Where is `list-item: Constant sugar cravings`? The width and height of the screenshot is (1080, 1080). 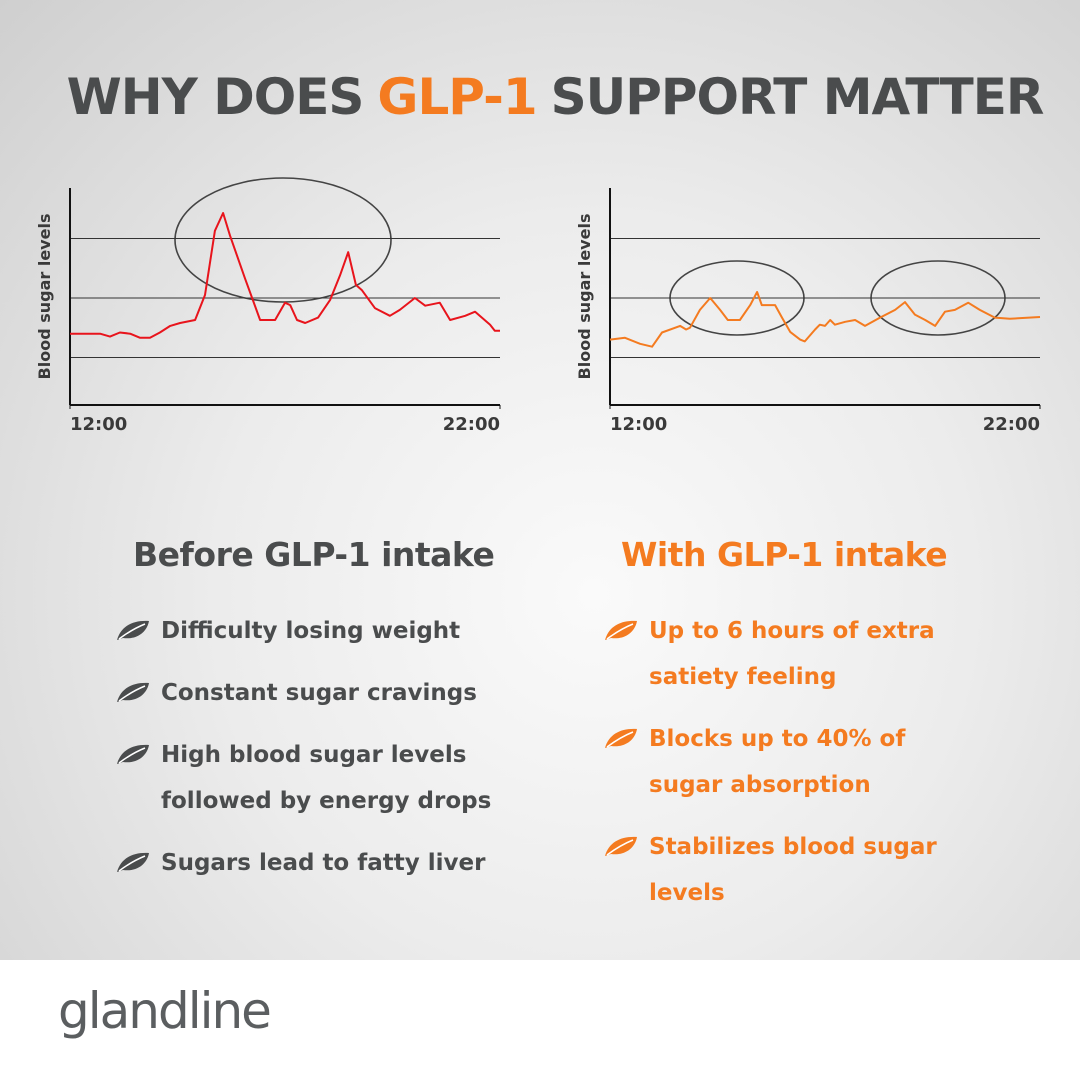 list-item: Constant sugar cravings is located at coordinates (315, 693).